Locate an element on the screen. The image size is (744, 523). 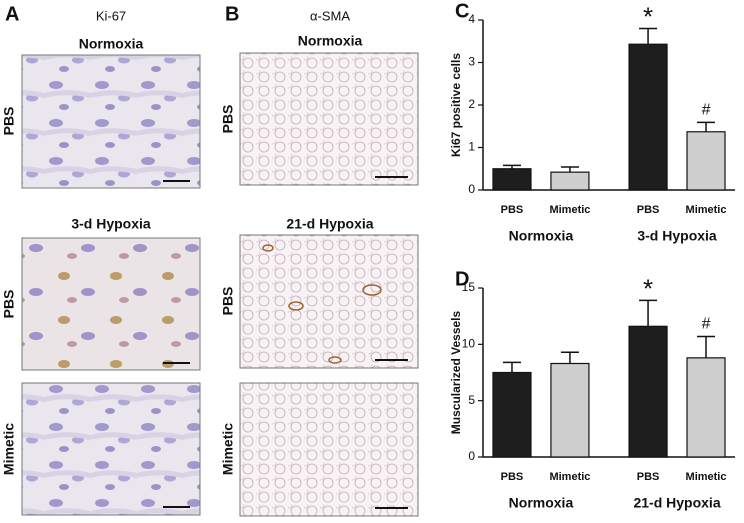
stain-label: Ki-67 is located at coordinates (111, 15).